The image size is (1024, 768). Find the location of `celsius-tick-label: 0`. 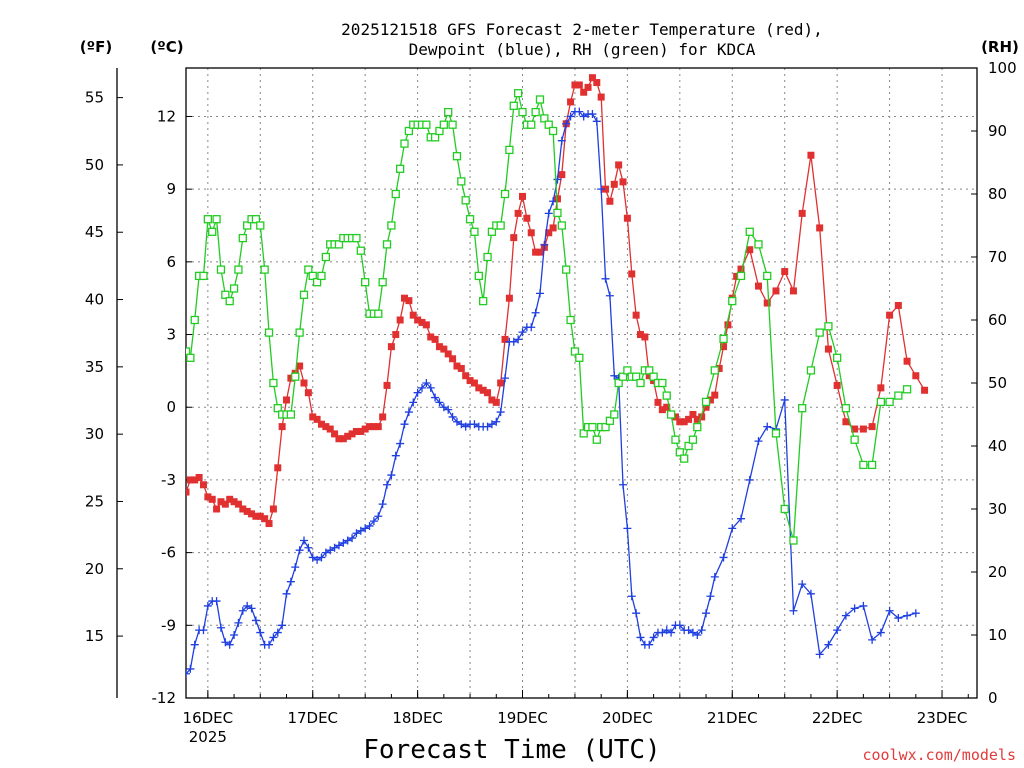

celsius-tick-label: 0 is located at coordinates (171, 407).